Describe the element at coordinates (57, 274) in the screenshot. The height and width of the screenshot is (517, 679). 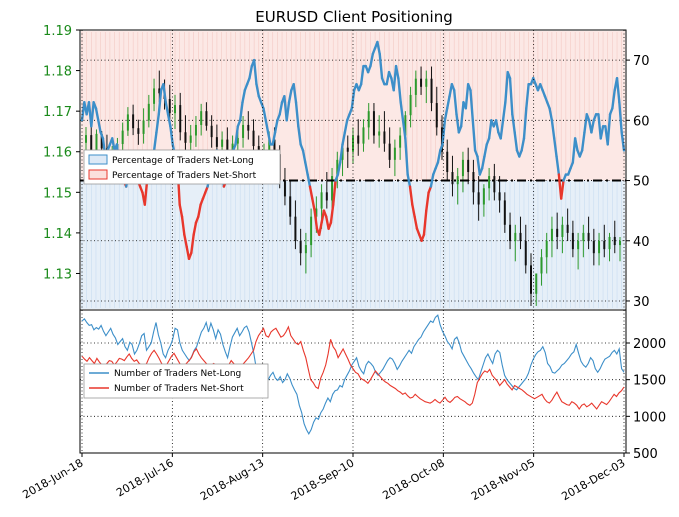
I see `y-left-tick-label: 1.13` at that location.